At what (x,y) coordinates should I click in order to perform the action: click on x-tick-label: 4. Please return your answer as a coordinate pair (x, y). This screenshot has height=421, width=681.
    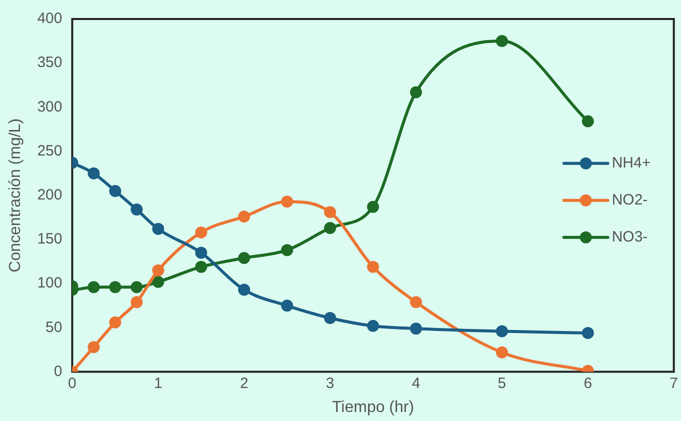
    Looking at the image, I should click on (416, 383).